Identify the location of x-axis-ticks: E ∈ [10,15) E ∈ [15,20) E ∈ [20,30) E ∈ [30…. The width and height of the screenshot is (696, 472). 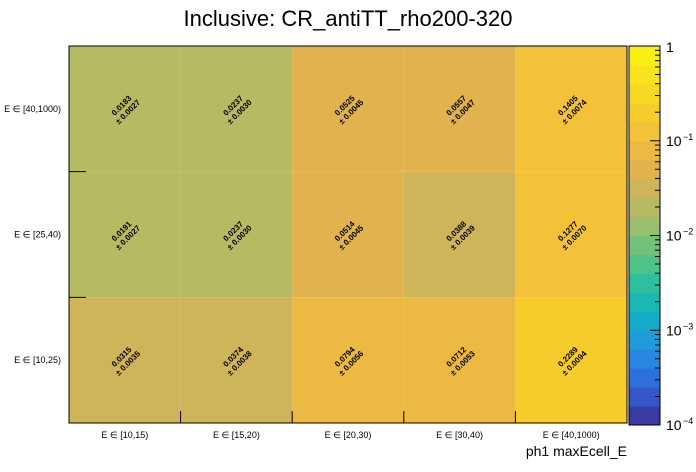
(350, 425).